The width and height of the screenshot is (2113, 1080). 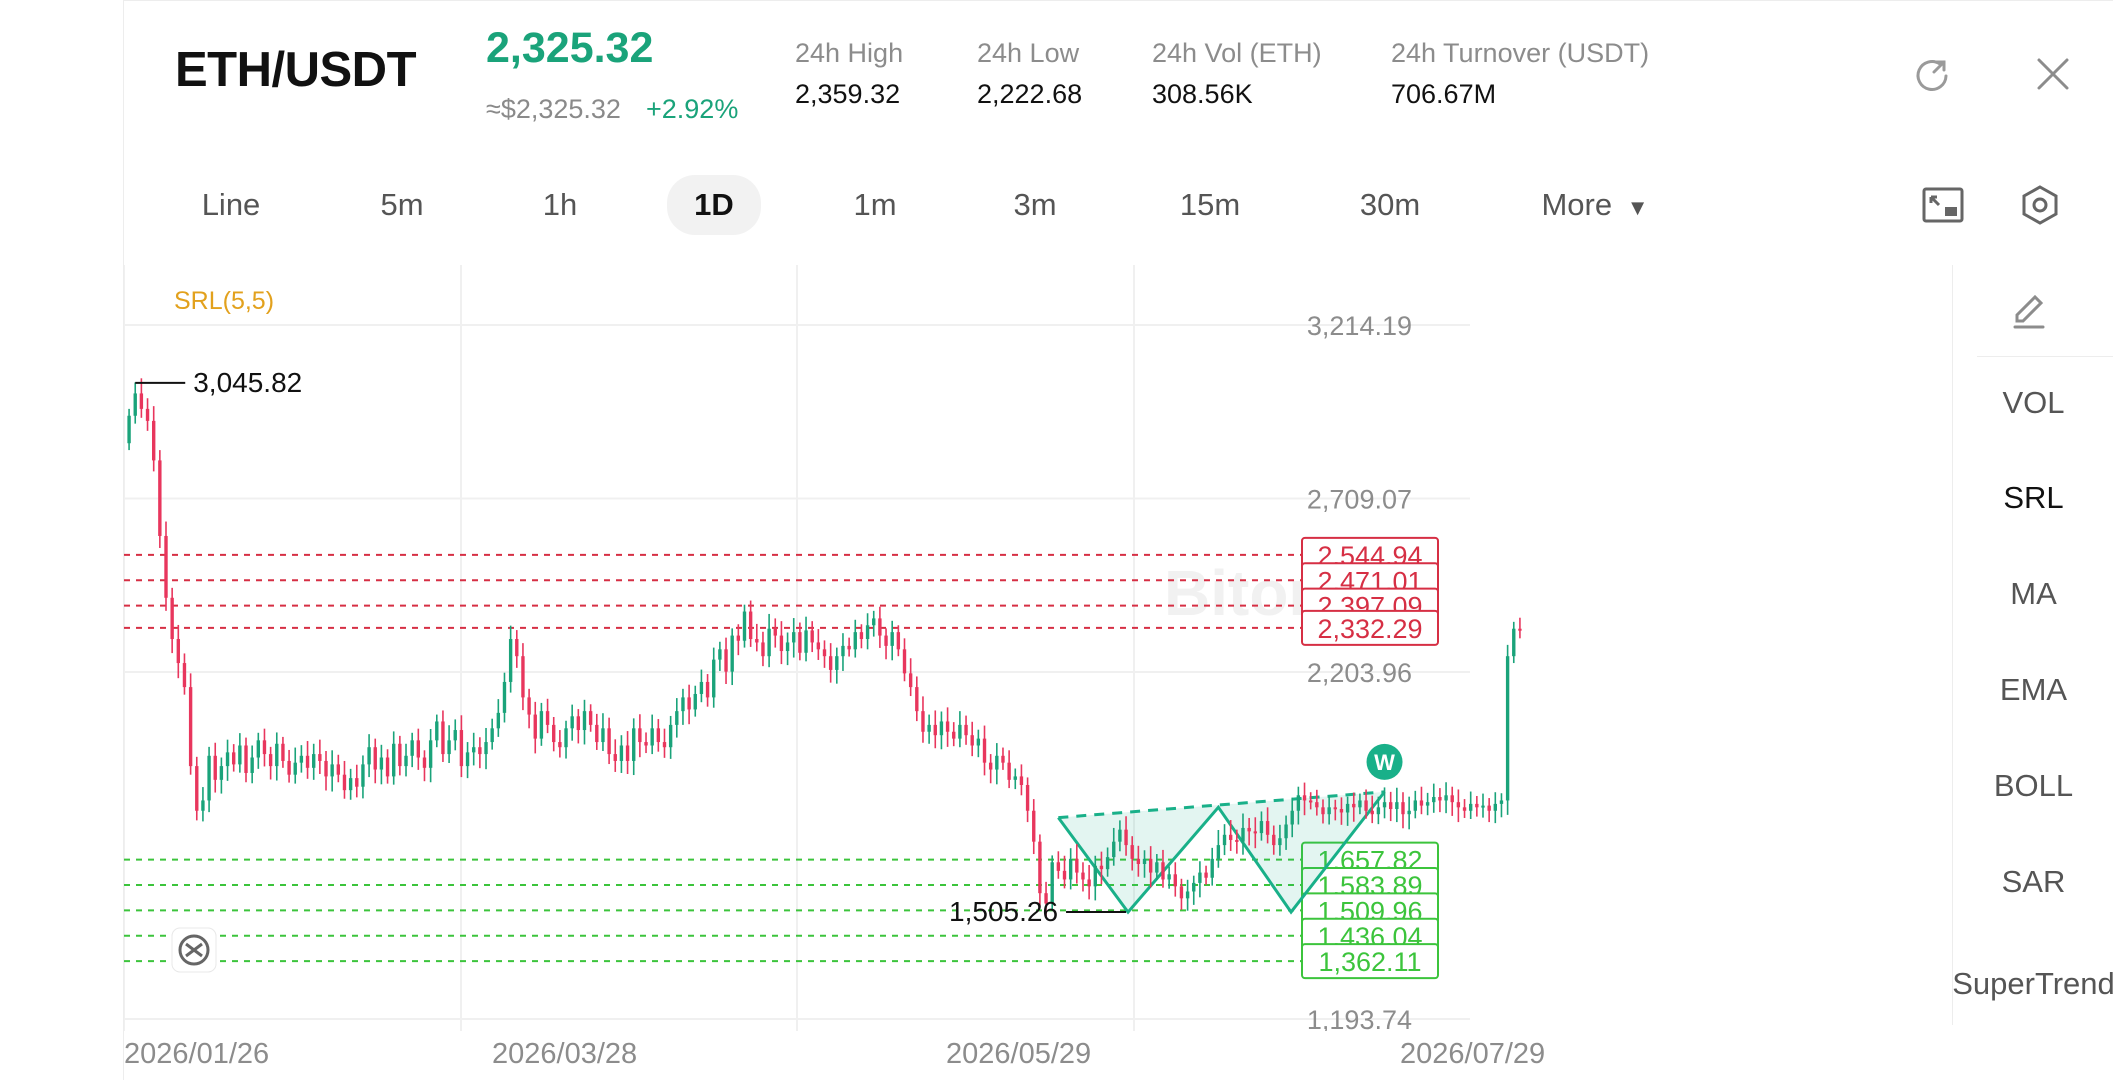 What do you see at coordinates (1221, 805) in the screenshot?
I see `pattern-neckline` at bounding box center [1221, 805].